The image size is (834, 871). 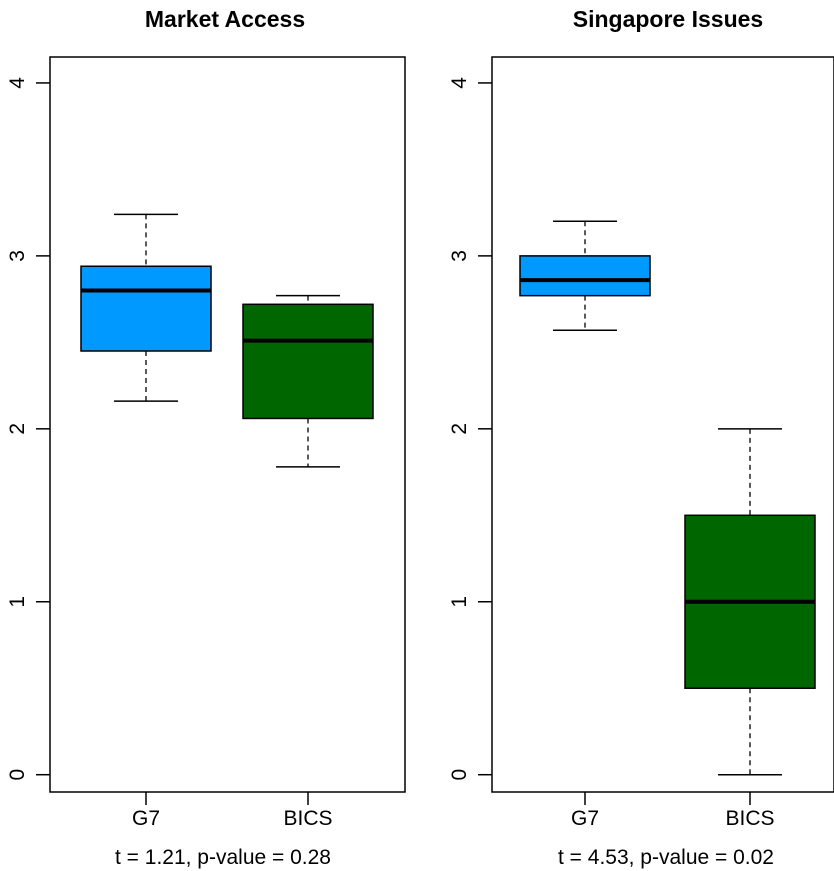 What do you see at coordinates (223, 857) in the screenshot?
I see `stat-annotation: t = 1.21, p-value = 0.28` at bounding box center [223, 857].